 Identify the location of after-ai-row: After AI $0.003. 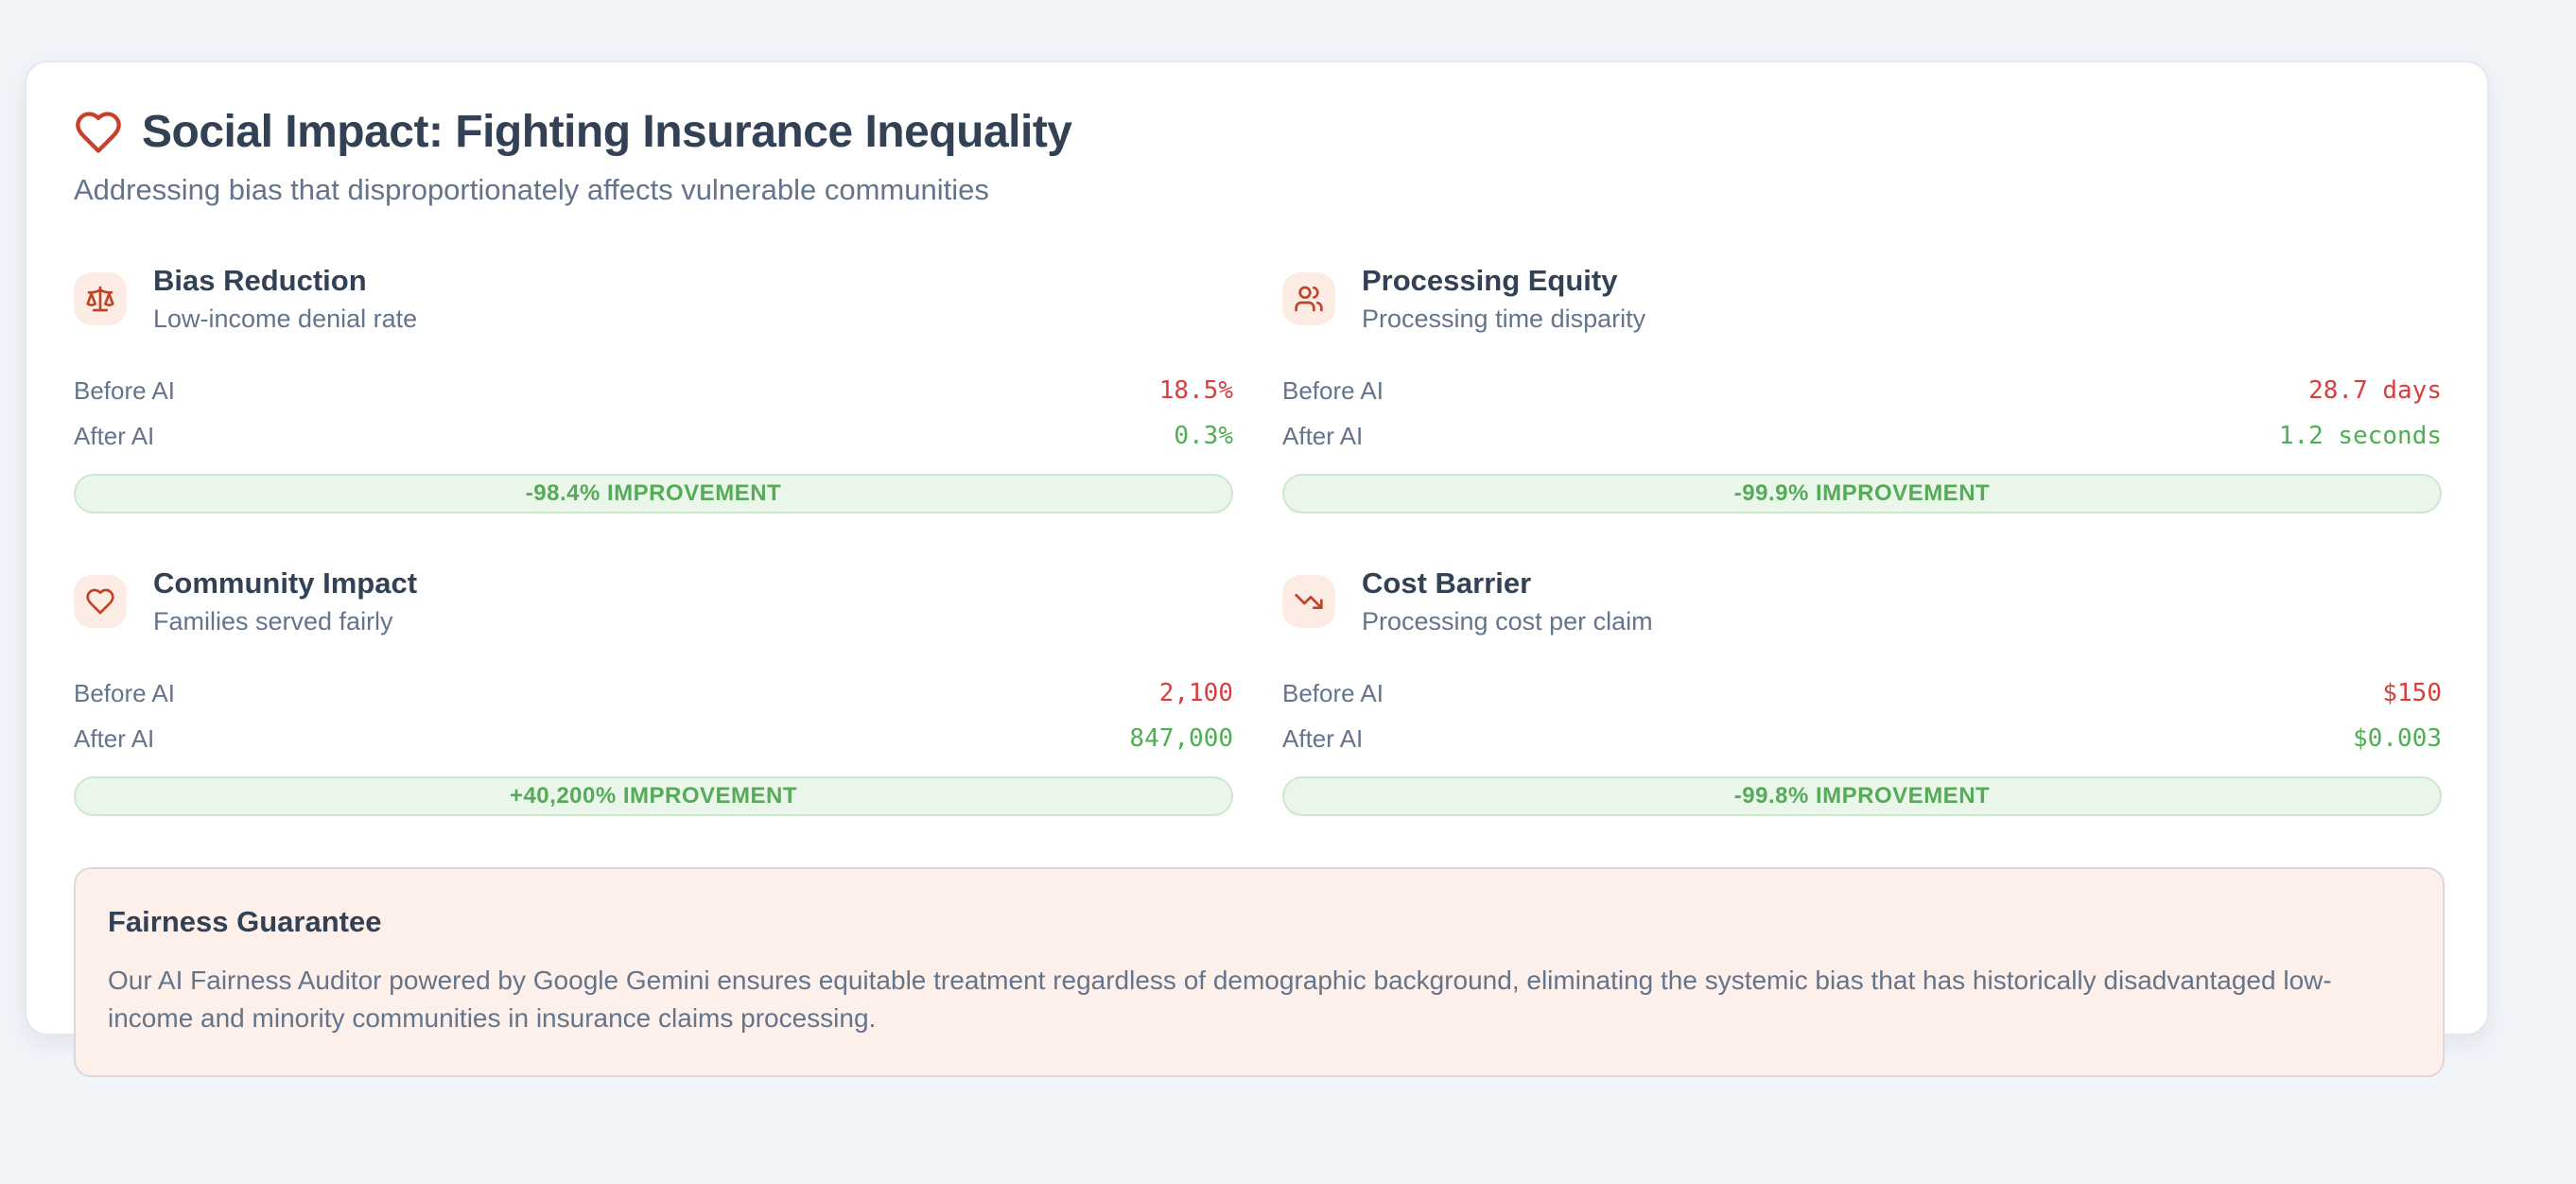
(1862, 738).